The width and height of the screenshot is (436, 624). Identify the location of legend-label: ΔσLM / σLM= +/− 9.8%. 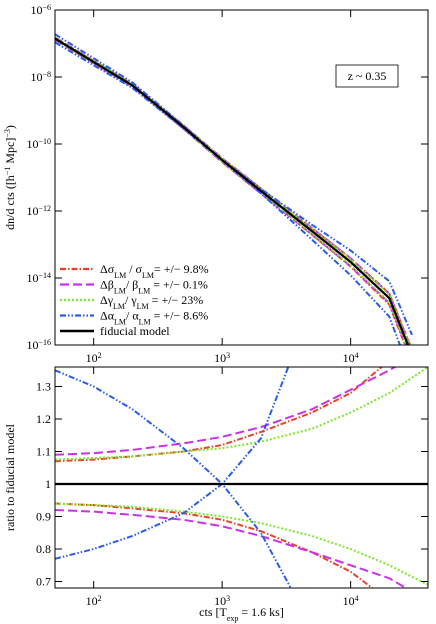
(154, 271).